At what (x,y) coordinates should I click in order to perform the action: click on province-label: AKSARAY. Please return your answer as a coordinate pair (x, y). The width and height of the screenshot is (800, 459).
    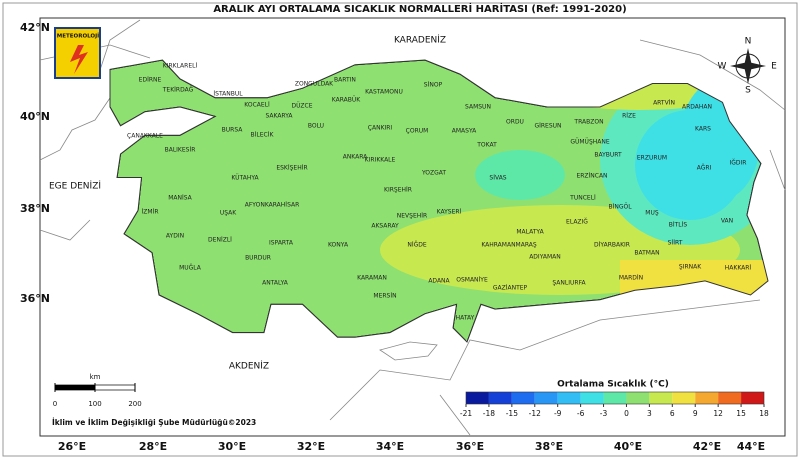
    Looking at the image, I should click on (385, 226).